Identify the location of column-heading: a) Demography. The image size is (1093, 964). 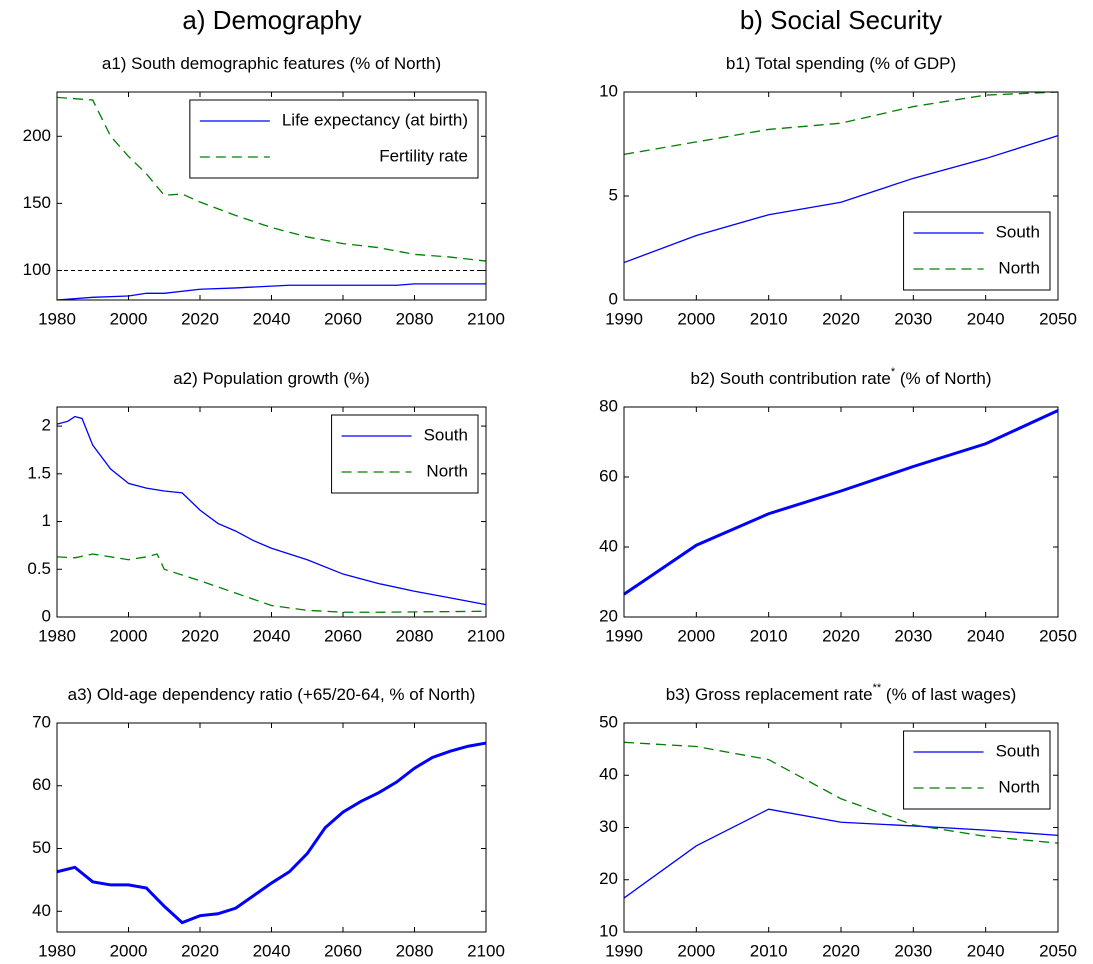
(271, 20).